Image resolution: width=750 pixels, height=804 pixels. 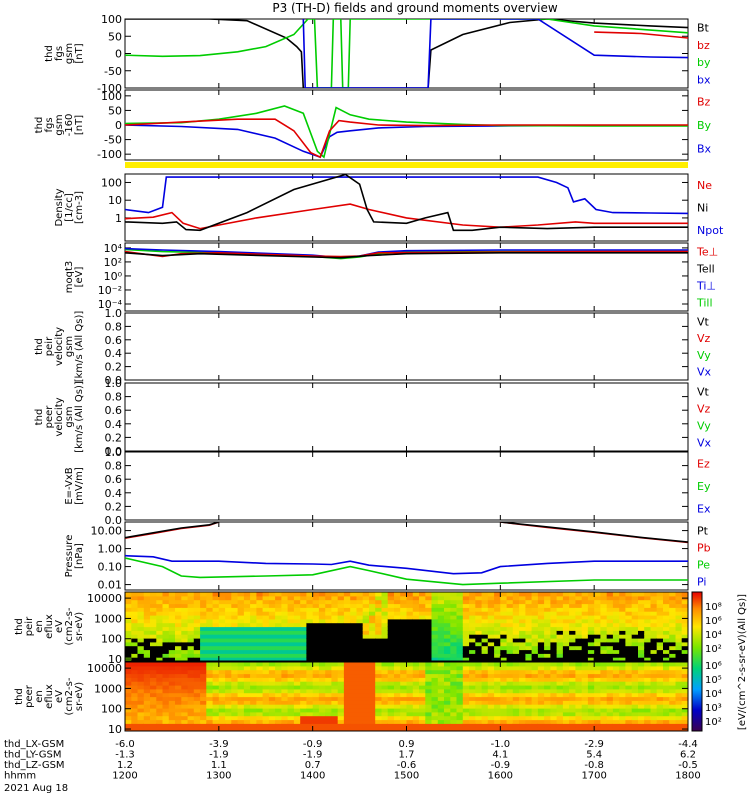 What do you see at coordinates (69, 485) in the screenshot?
I see `y-axis-label: E=-VxB` at bounding box center [69, 485].